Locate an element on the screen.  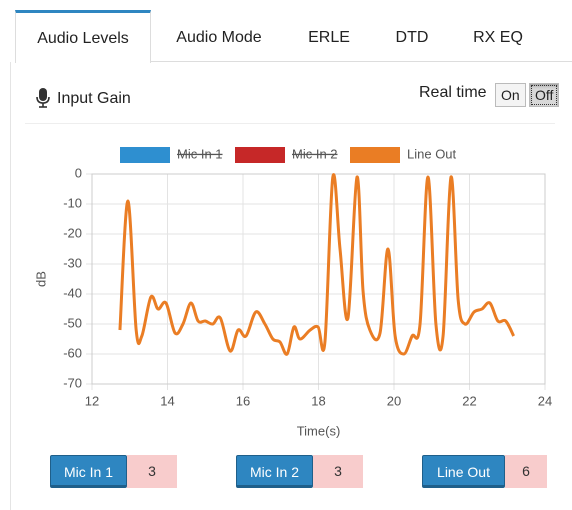
tab-bar-line is located at coordinates (293, 61).